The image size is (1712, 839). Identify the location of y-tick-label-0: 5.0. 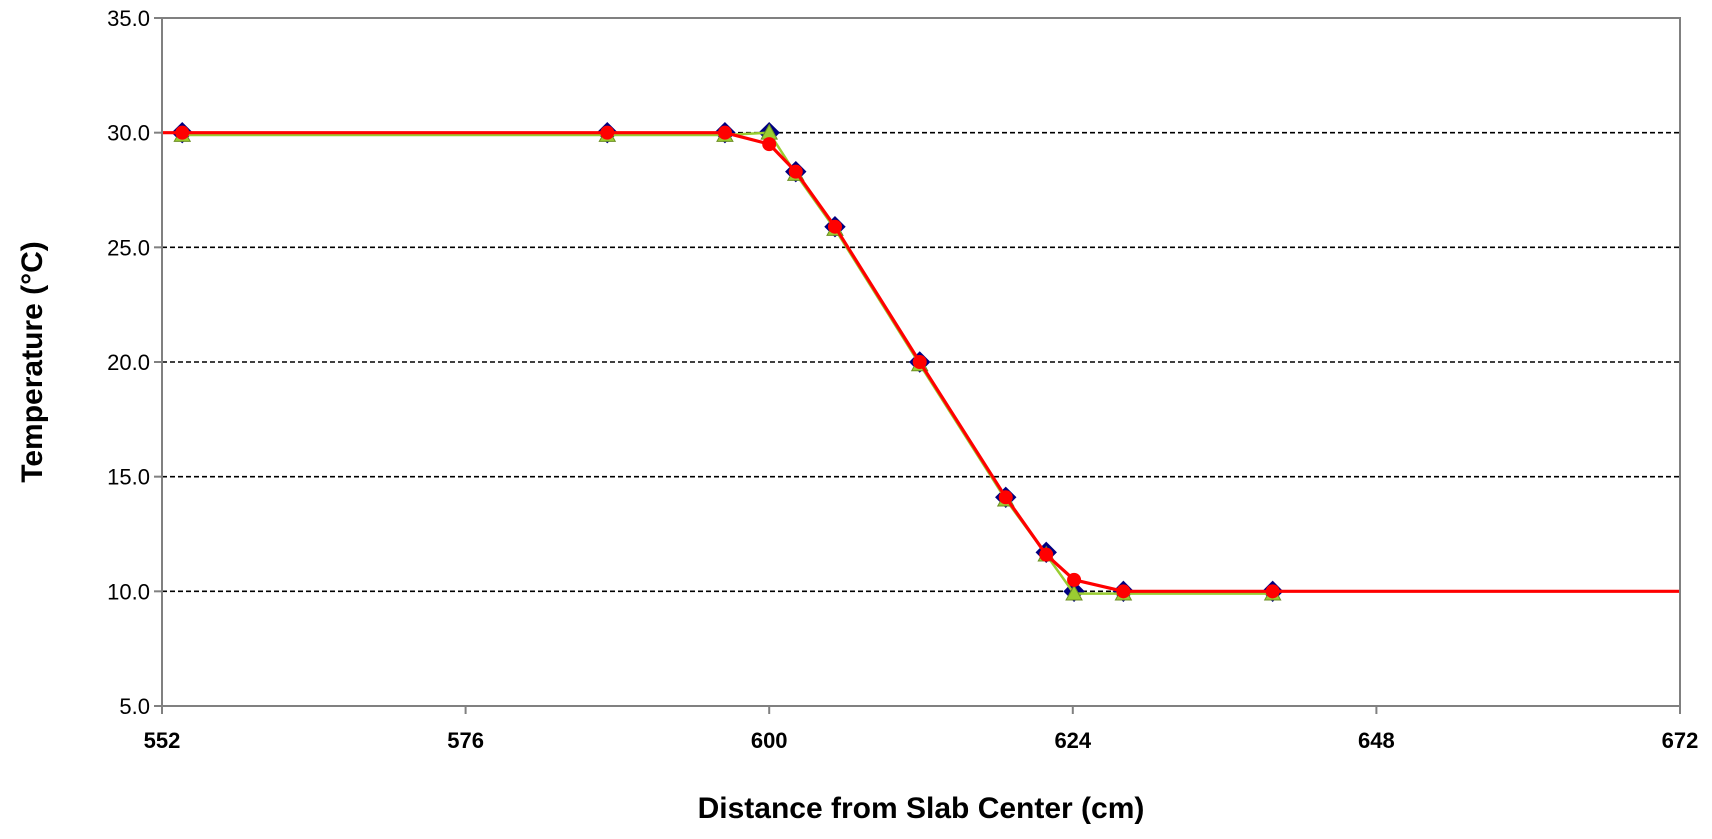
(134, 706).